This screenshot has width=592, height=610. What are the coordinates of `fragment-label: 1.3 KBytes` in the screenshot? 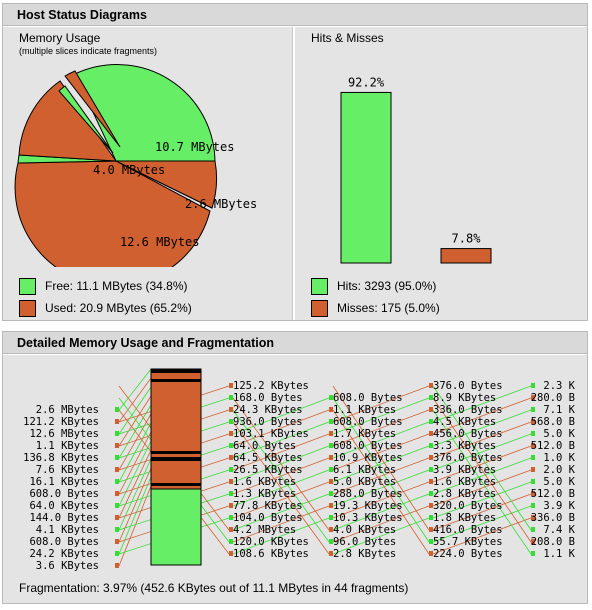 It's located at (264, 494).